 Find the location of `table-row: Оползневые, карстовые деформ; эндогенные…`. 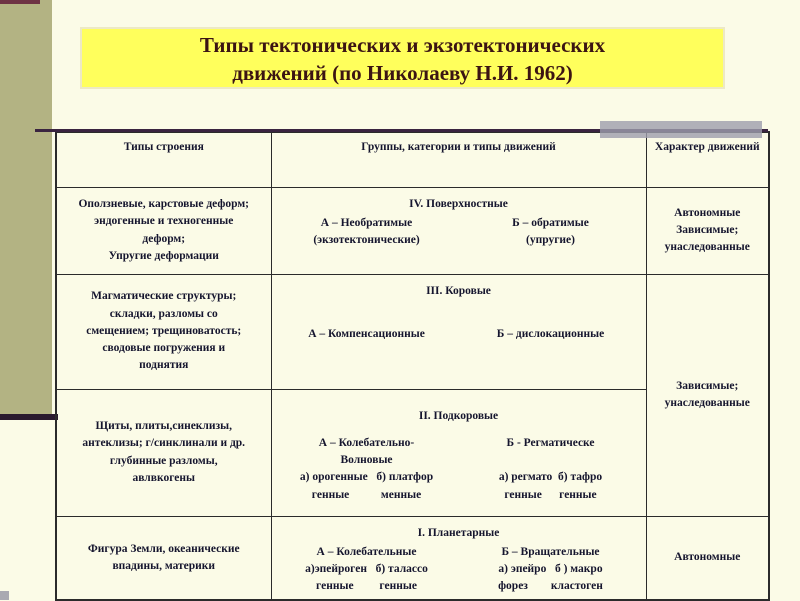

table-row: Оползневые, карстовые деформ; эндогенные… is located at coordinates (412, 230).